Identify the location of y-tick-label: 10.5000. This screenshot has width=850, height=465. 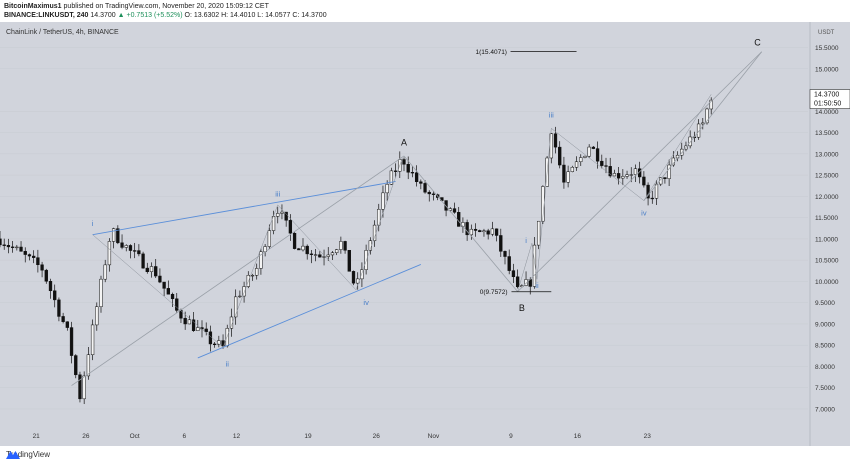
(827, 261).